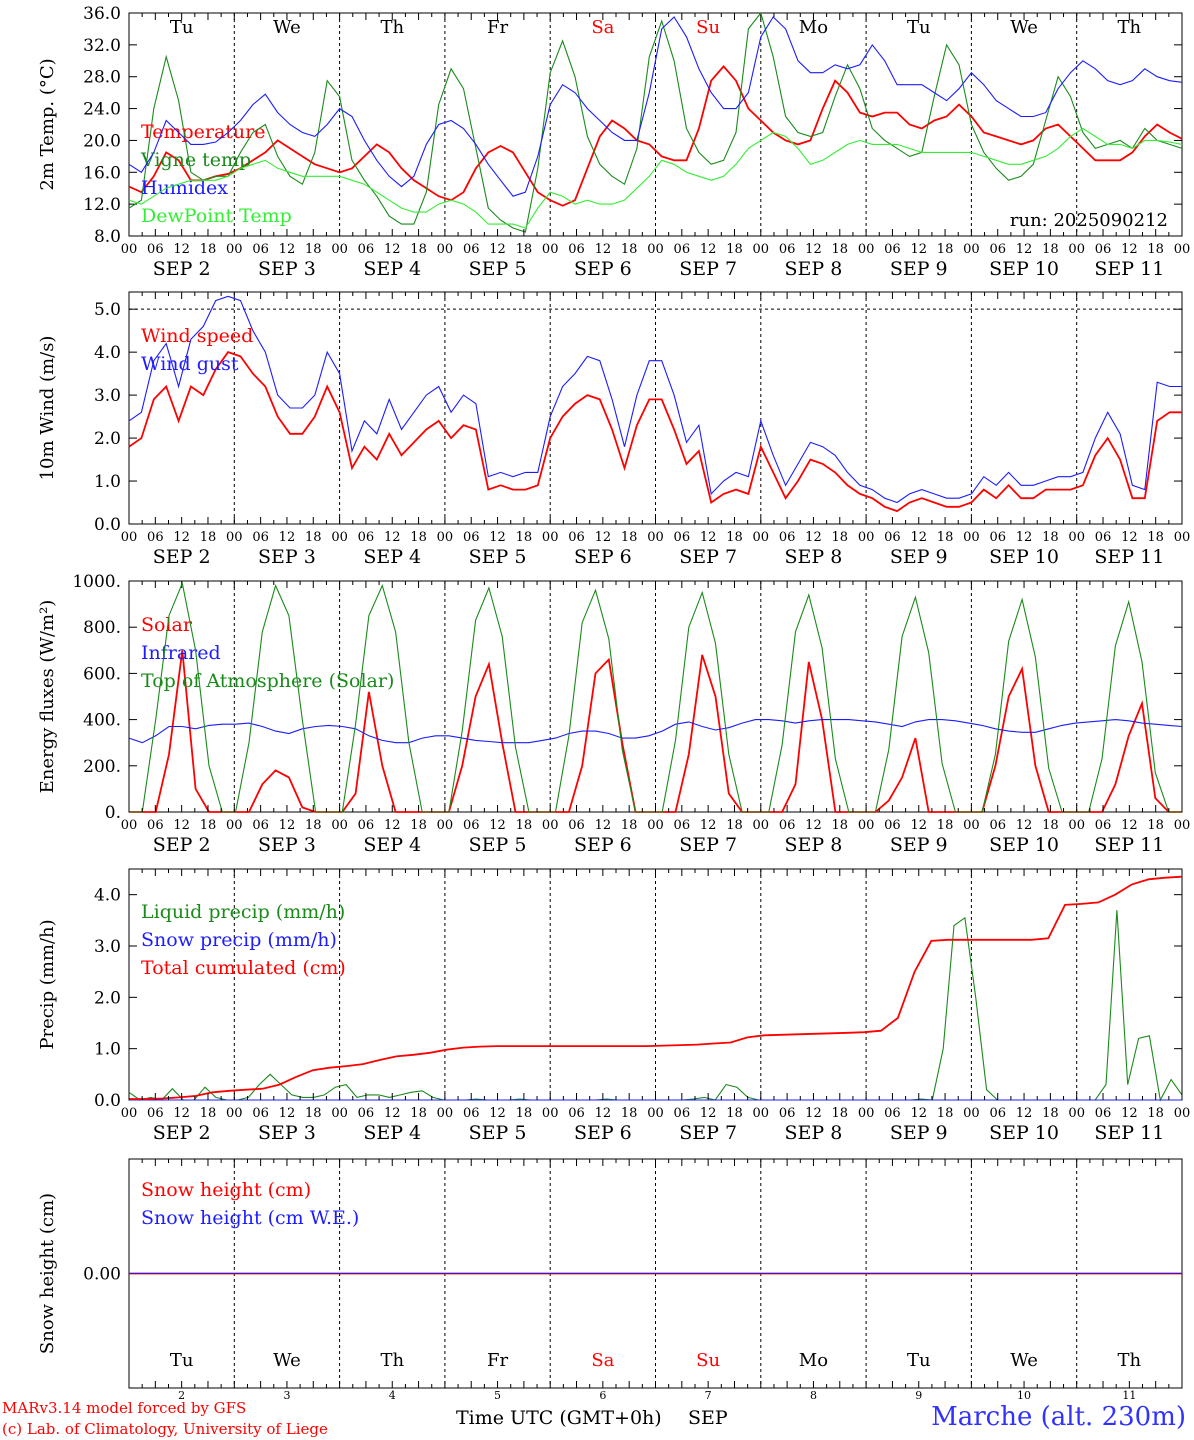  Describe the element at coordinates (47, 124) in the screenshot. I see `y-axis-label: 2m Temp. (°C)` at that location.